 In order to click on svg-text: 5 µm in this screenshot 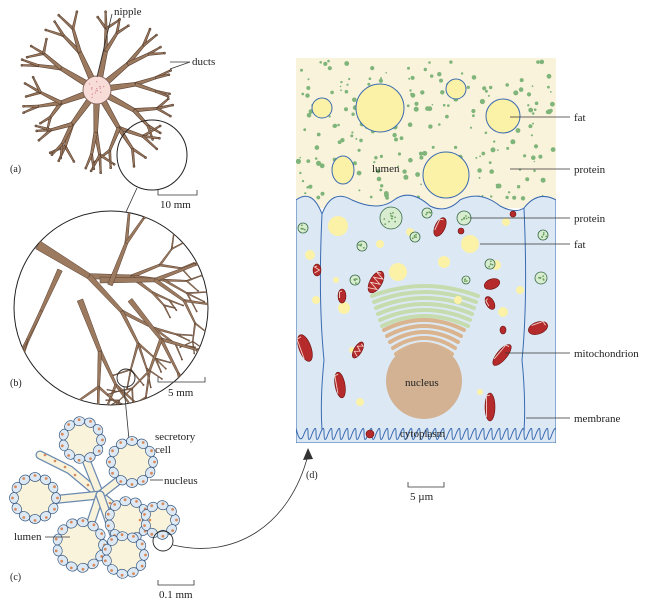, I will do `click(422, 497)`.